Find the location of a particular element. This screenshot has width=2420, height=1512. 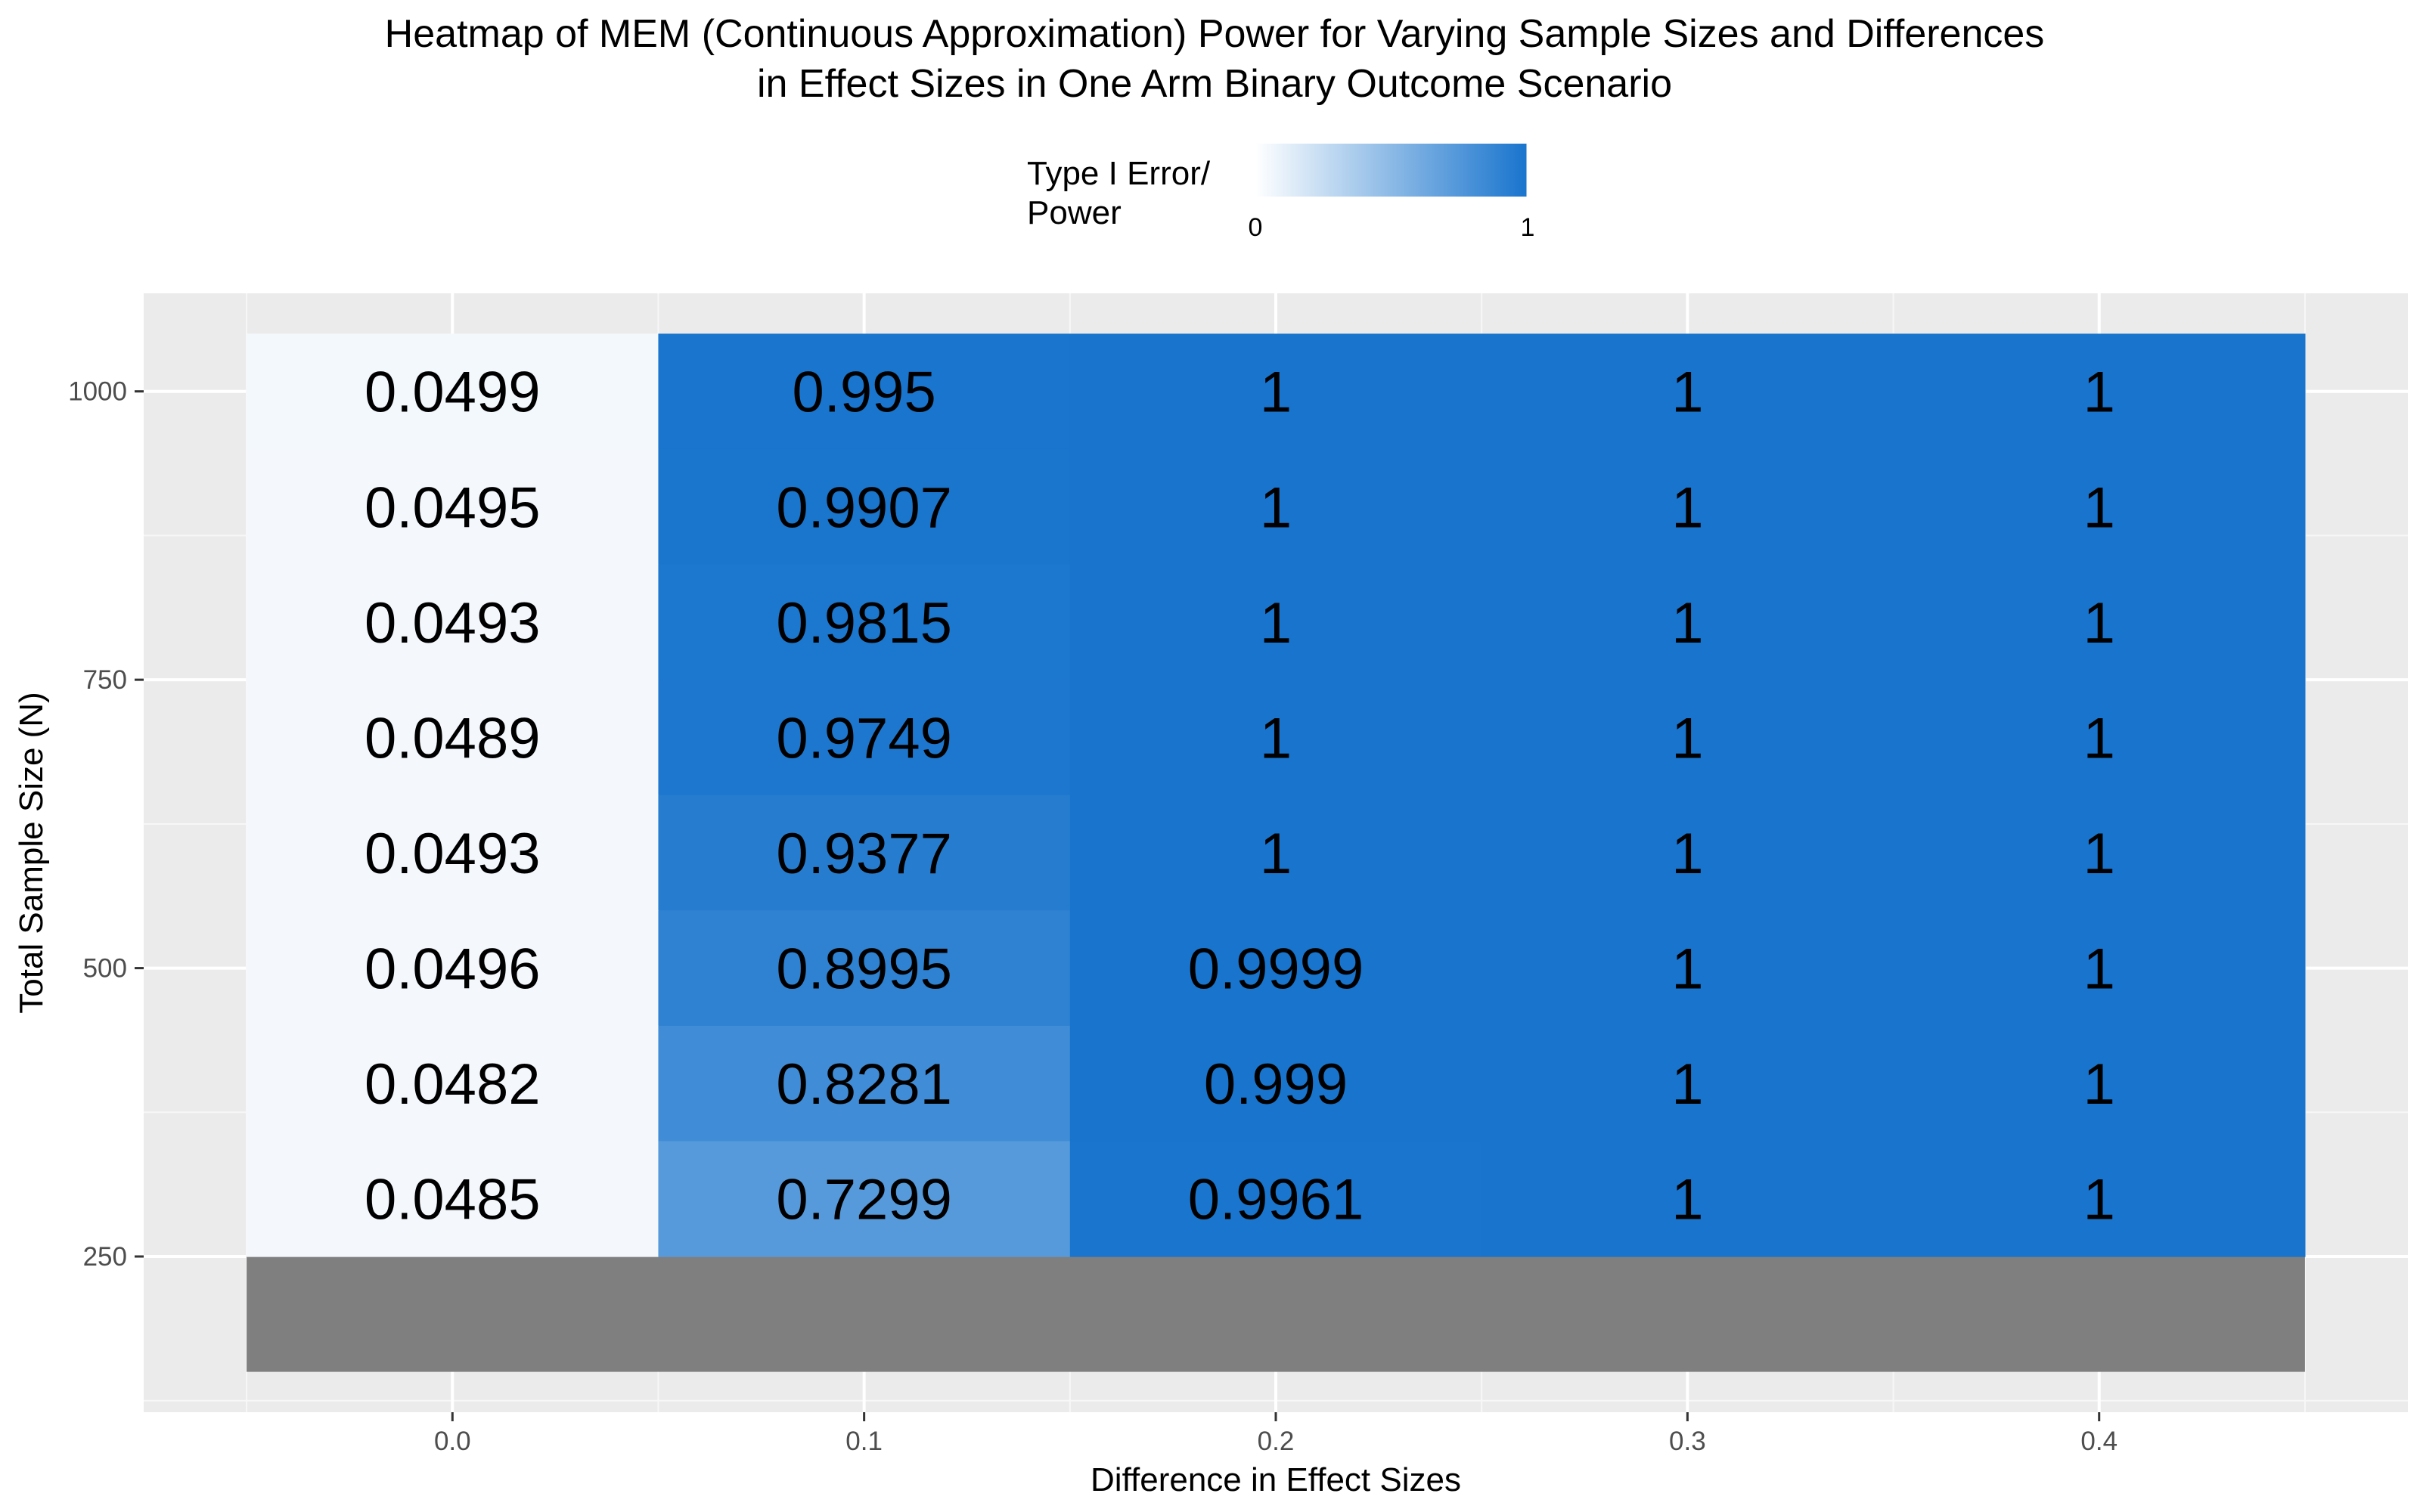

legend-colorbar is located at coordinates (1391, 170).